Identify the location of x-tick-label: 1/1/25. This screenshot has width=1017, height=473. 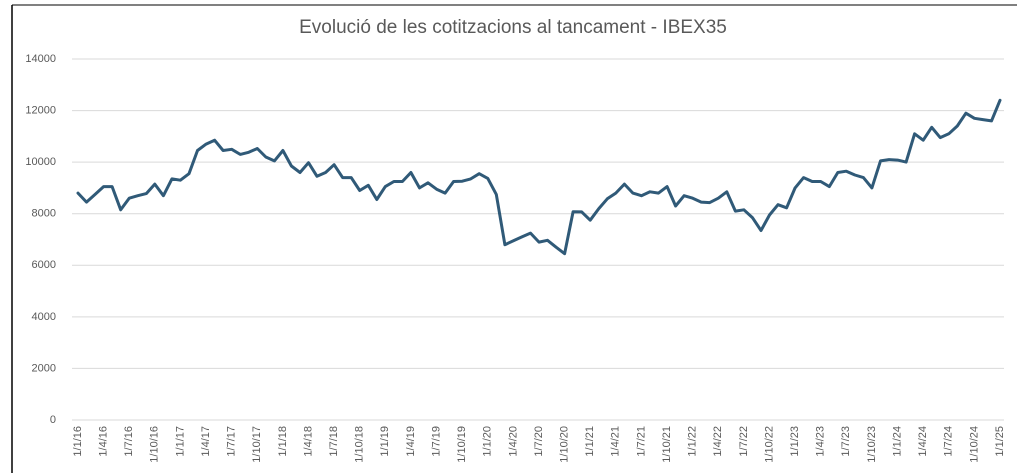
(1000, 441).